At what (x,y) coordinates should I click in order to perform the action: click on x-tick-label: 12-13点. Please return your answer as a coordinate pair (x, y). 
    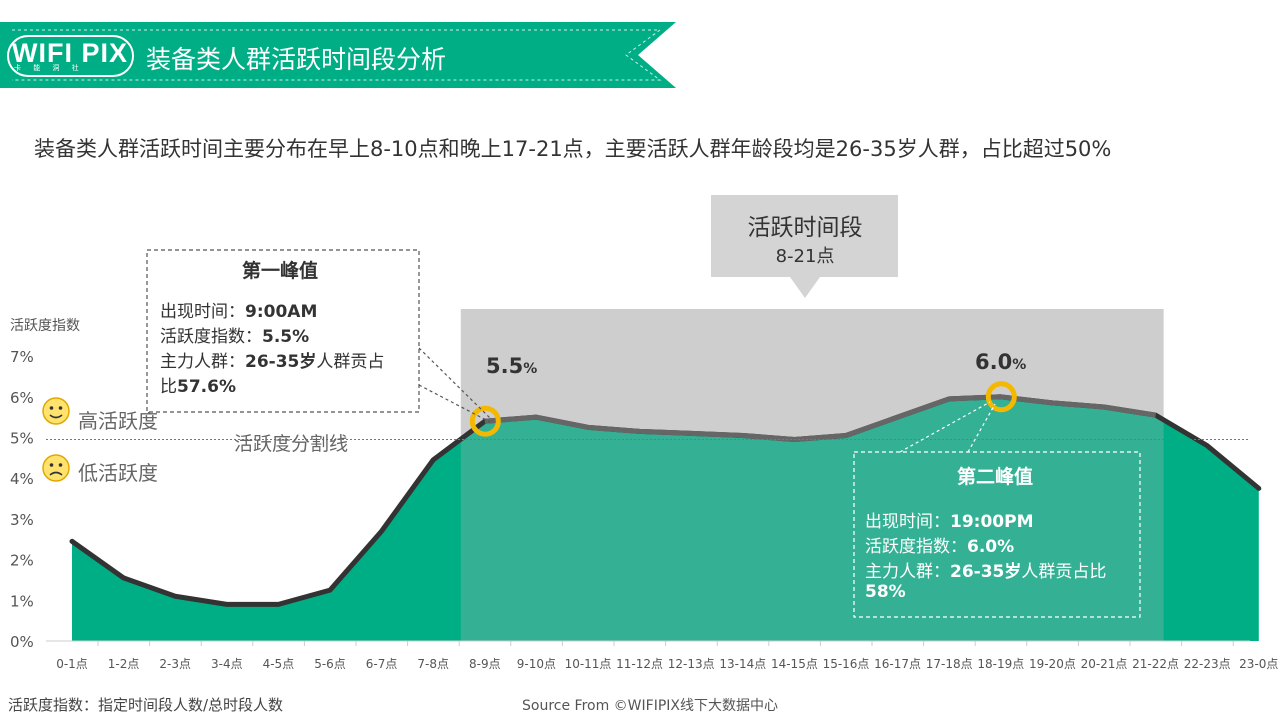
    Looking at the image, I should click on (691, 664).